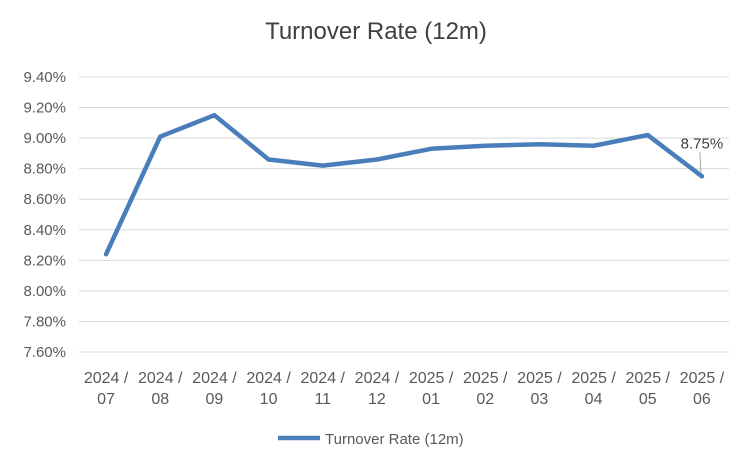 This screenshot has width=752, height=472. What do you see at coordinates (44, 138) in the screenshot?
I see `y-tick-label: 9.00%` at bounding box center [44, 138].